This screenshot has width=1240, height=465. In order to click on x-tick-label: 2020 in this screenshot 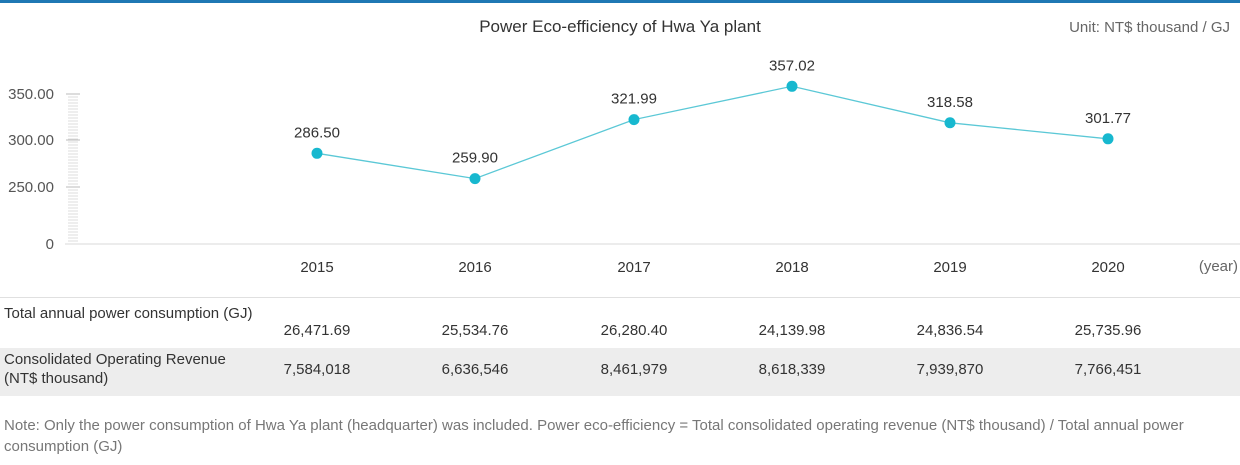, I will do `click(1107, 267)`.